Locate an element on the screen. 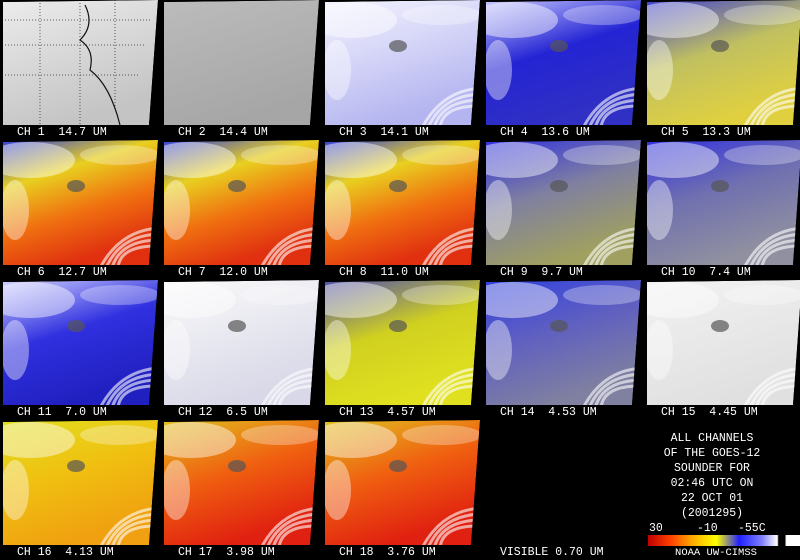 Image resolution: width=800 pixels, height=560 pixels. channel-label: CH 6 12.7 UM is located at coordinates (62, 272).